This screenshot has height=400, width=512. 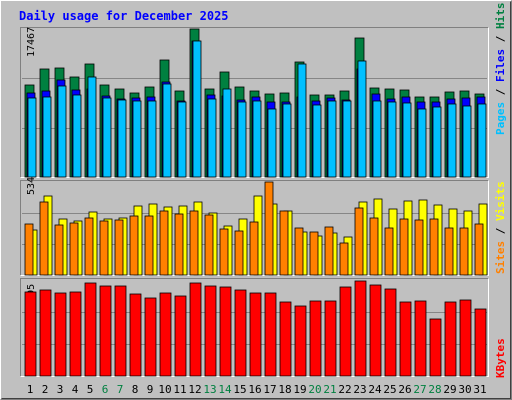 I want to click on day-label: 18, so click(x=284, y=389).